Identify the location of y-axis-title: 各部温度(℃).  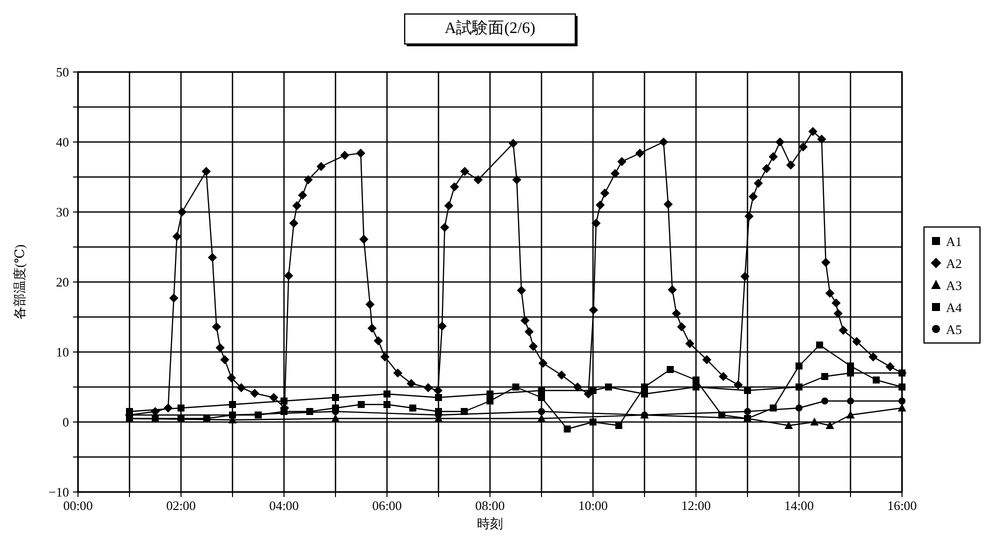
(19, 282).